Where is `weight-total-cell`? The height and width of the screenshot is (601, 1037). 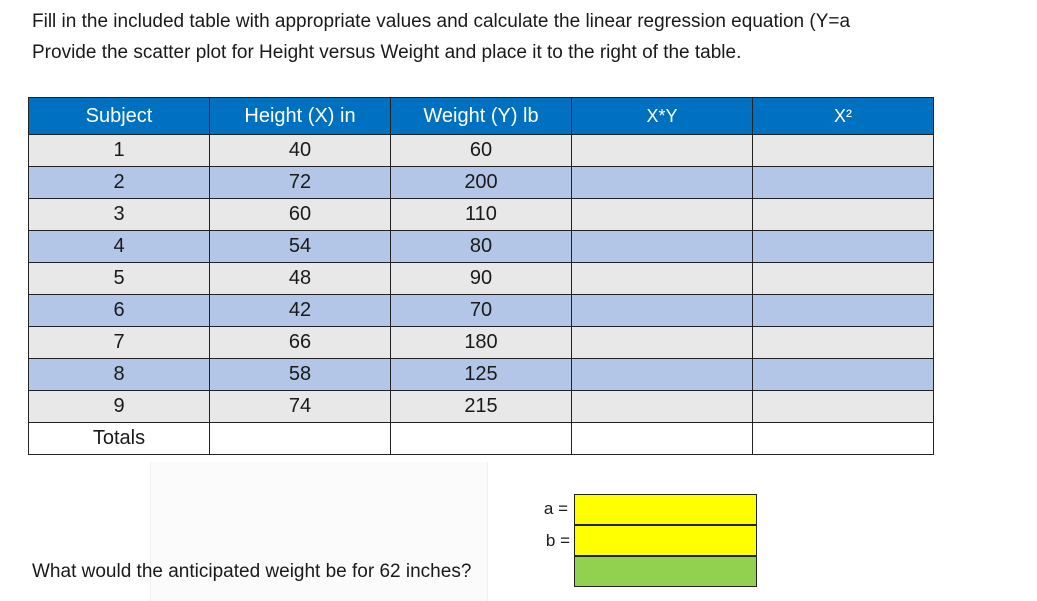
weight-total-cell is located at coordinates (481, 438).